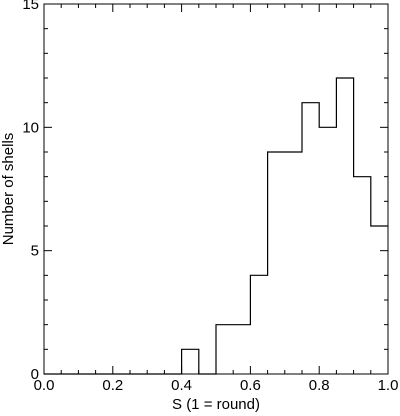  I want to click on y-tick-label: 5, so click(35, 251).